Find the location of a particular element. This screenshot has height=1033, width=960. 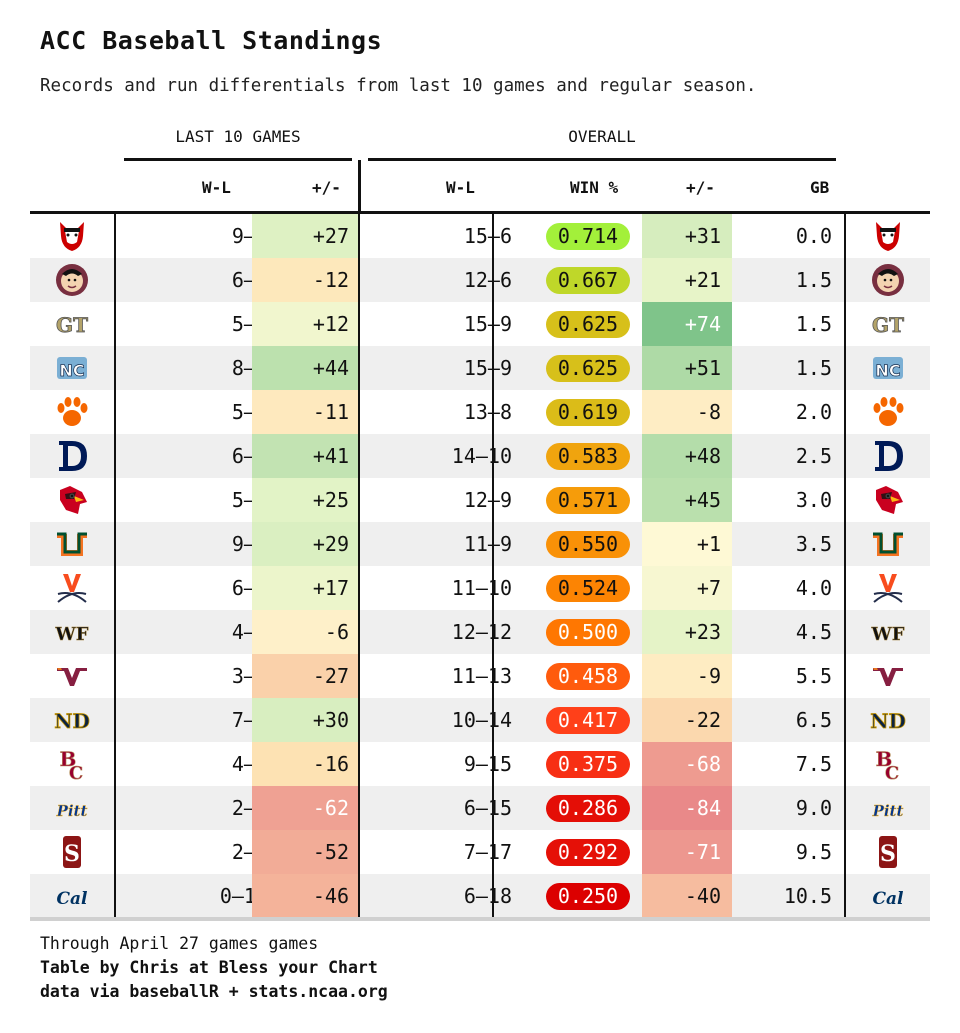

cell-wl: 7–17 is located at coordinates (487, 852).